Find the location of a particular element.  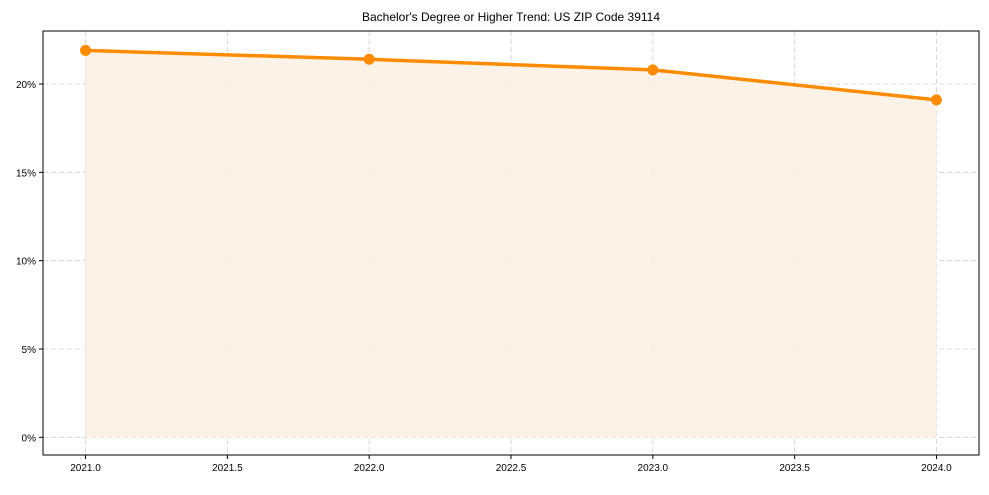

x-tick-label: 2021.0 is located at coordinates (85, 468).